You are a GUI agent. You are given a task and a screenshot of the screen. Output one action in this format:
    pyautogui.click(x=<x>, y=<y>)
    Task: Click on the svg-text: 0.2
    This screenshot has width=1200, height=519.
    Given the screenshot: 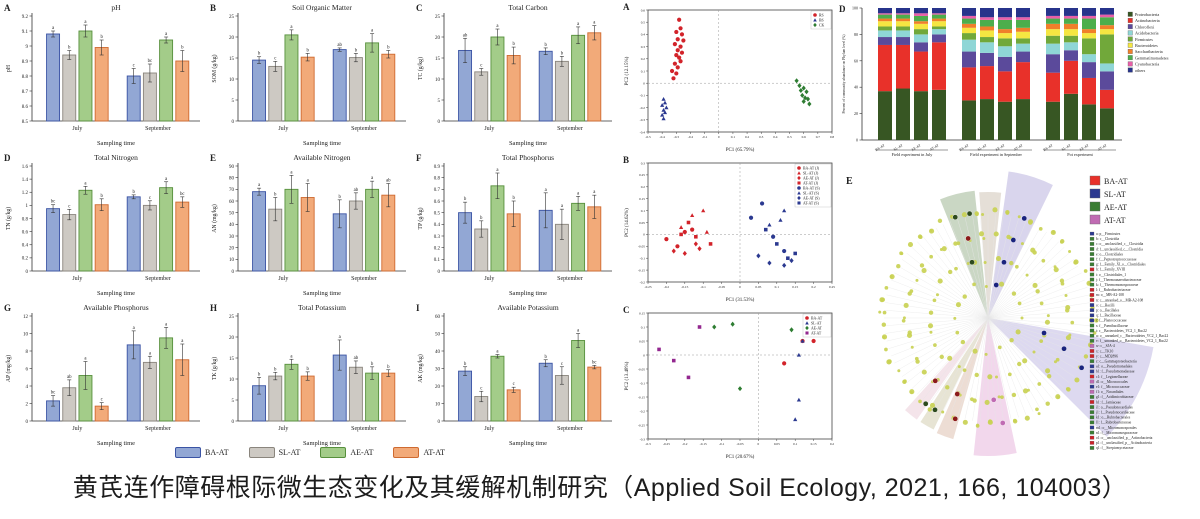 What is the action you would take?
    pyautogui.click(x=643, y=59)
    